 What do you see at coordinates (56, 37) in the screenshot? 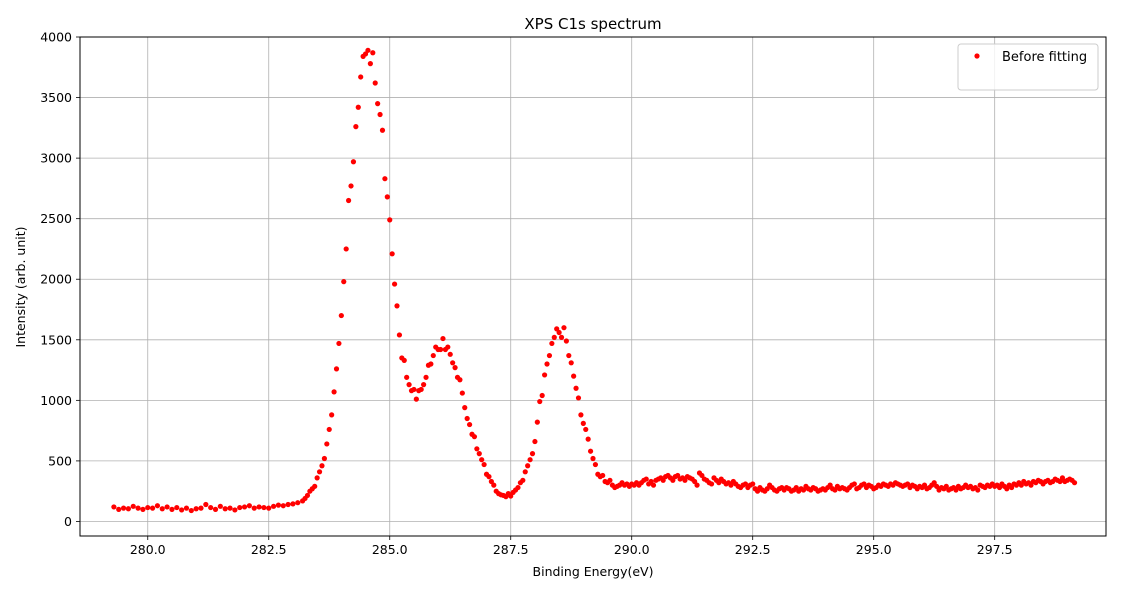
I see `y-tick-label: 4000` at bounding box center [56, 37].